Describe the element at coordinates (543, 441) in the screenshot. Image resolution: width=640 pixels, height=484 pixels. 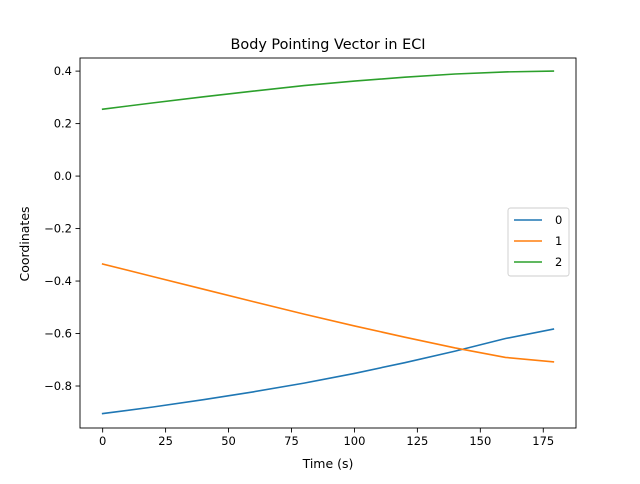
I see `x-tick-label: 175` at that location.